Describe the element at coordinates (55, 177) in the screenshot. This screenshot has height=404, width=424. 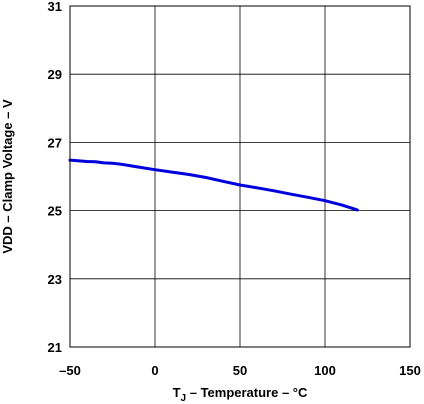
I see `y-tick-labels: 21 23 25 27 29 31` at that location.